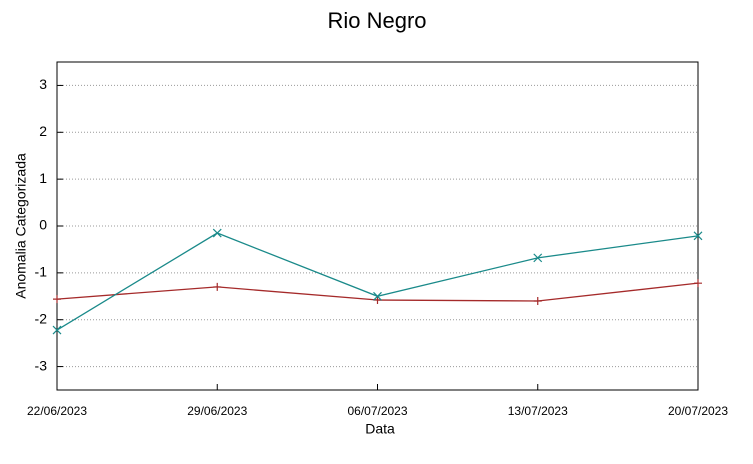 The image size is (753, 464). I want to click on x-axis-label: Data, so click(380, 429).